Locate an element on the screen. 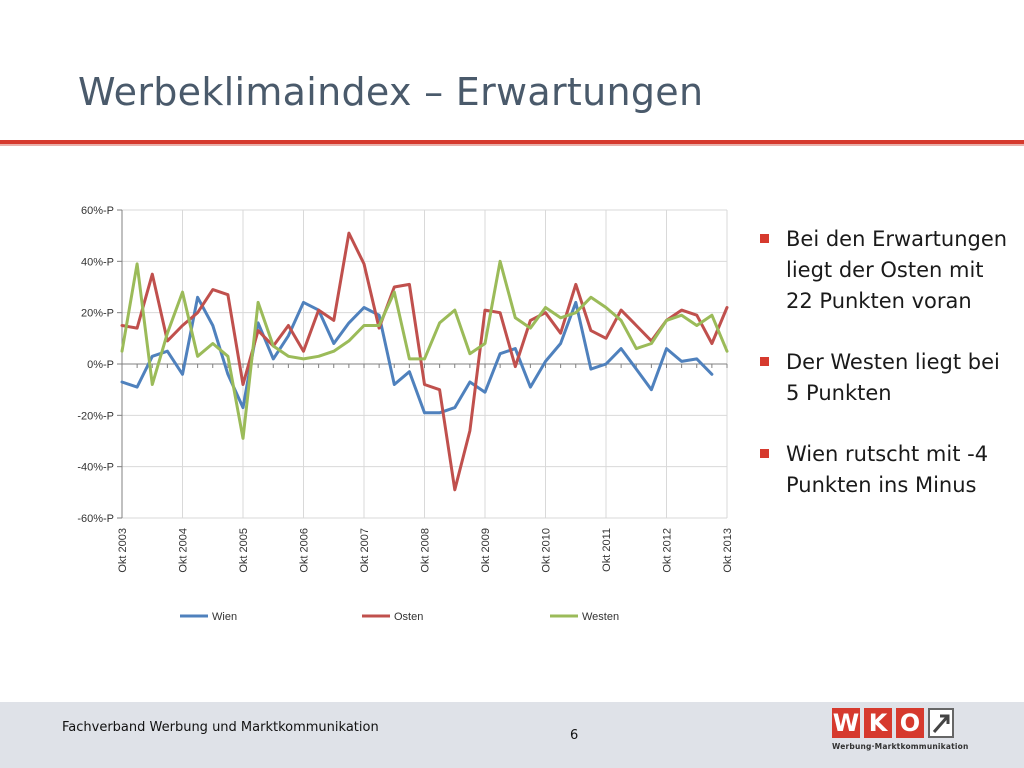  page-number: 6 is located at coordinates (574, 735).